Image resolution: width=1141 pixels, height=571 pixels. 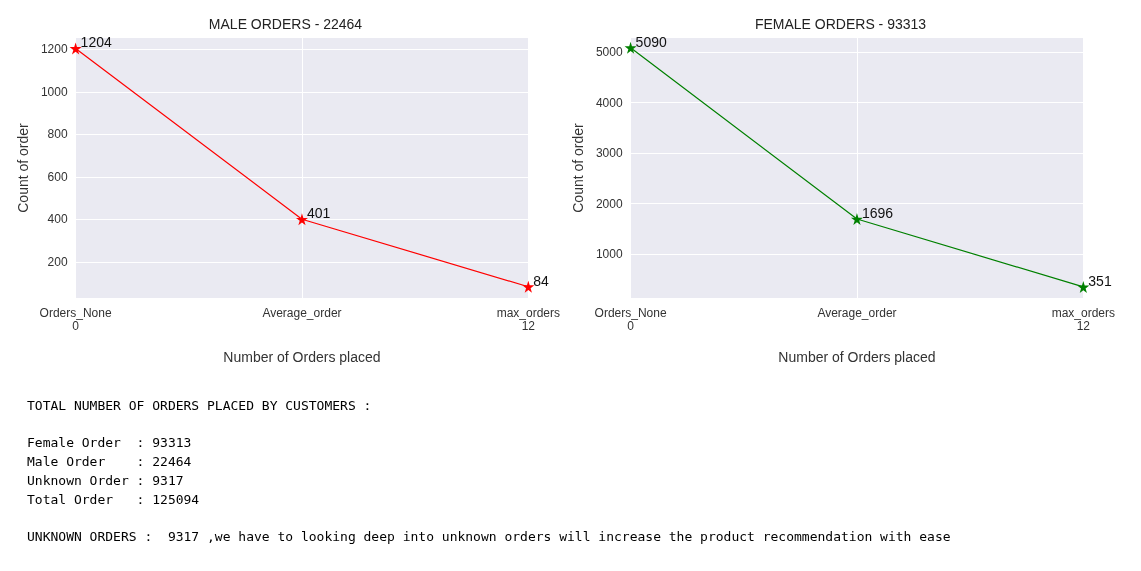 I want to click on data-label: 84, so click(x=541, y=280).